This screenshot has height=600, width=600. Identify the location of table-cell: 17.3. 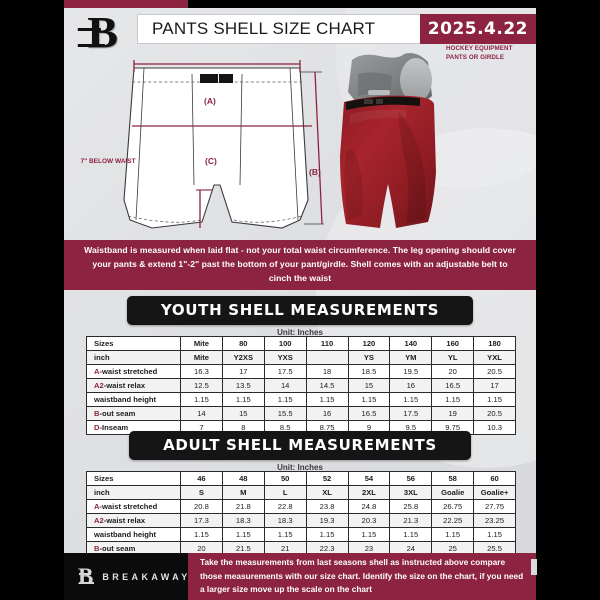
(201, 520).